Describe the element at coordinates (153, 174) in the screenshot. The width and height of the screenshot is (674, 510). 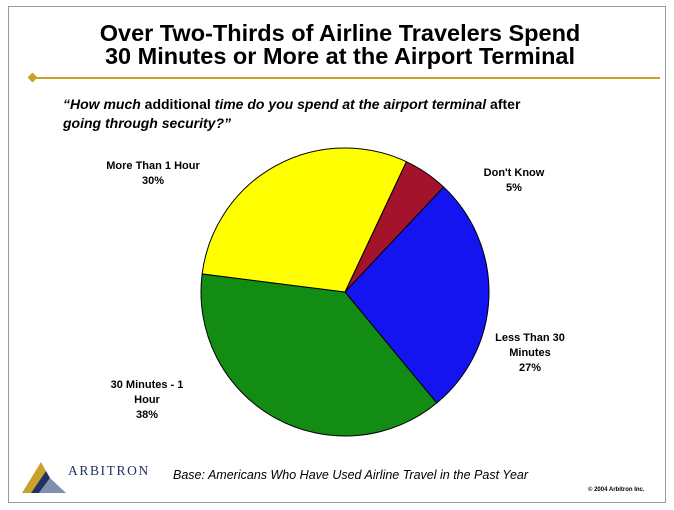
I see `slice-label-more-than-hour: More Than 1 Hour 30%` at that location.